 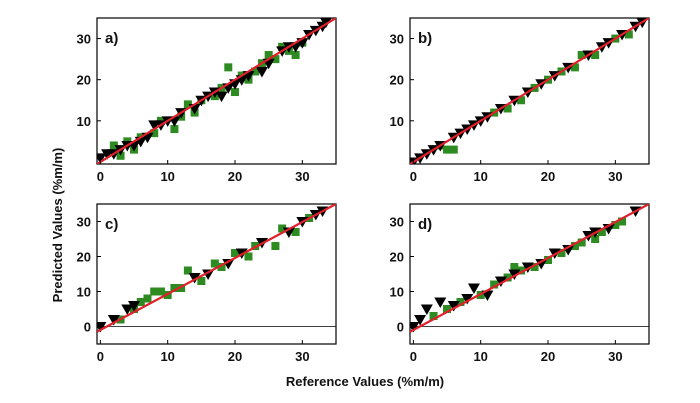 I want to click on plot-frame, so click(x=216, y=274).